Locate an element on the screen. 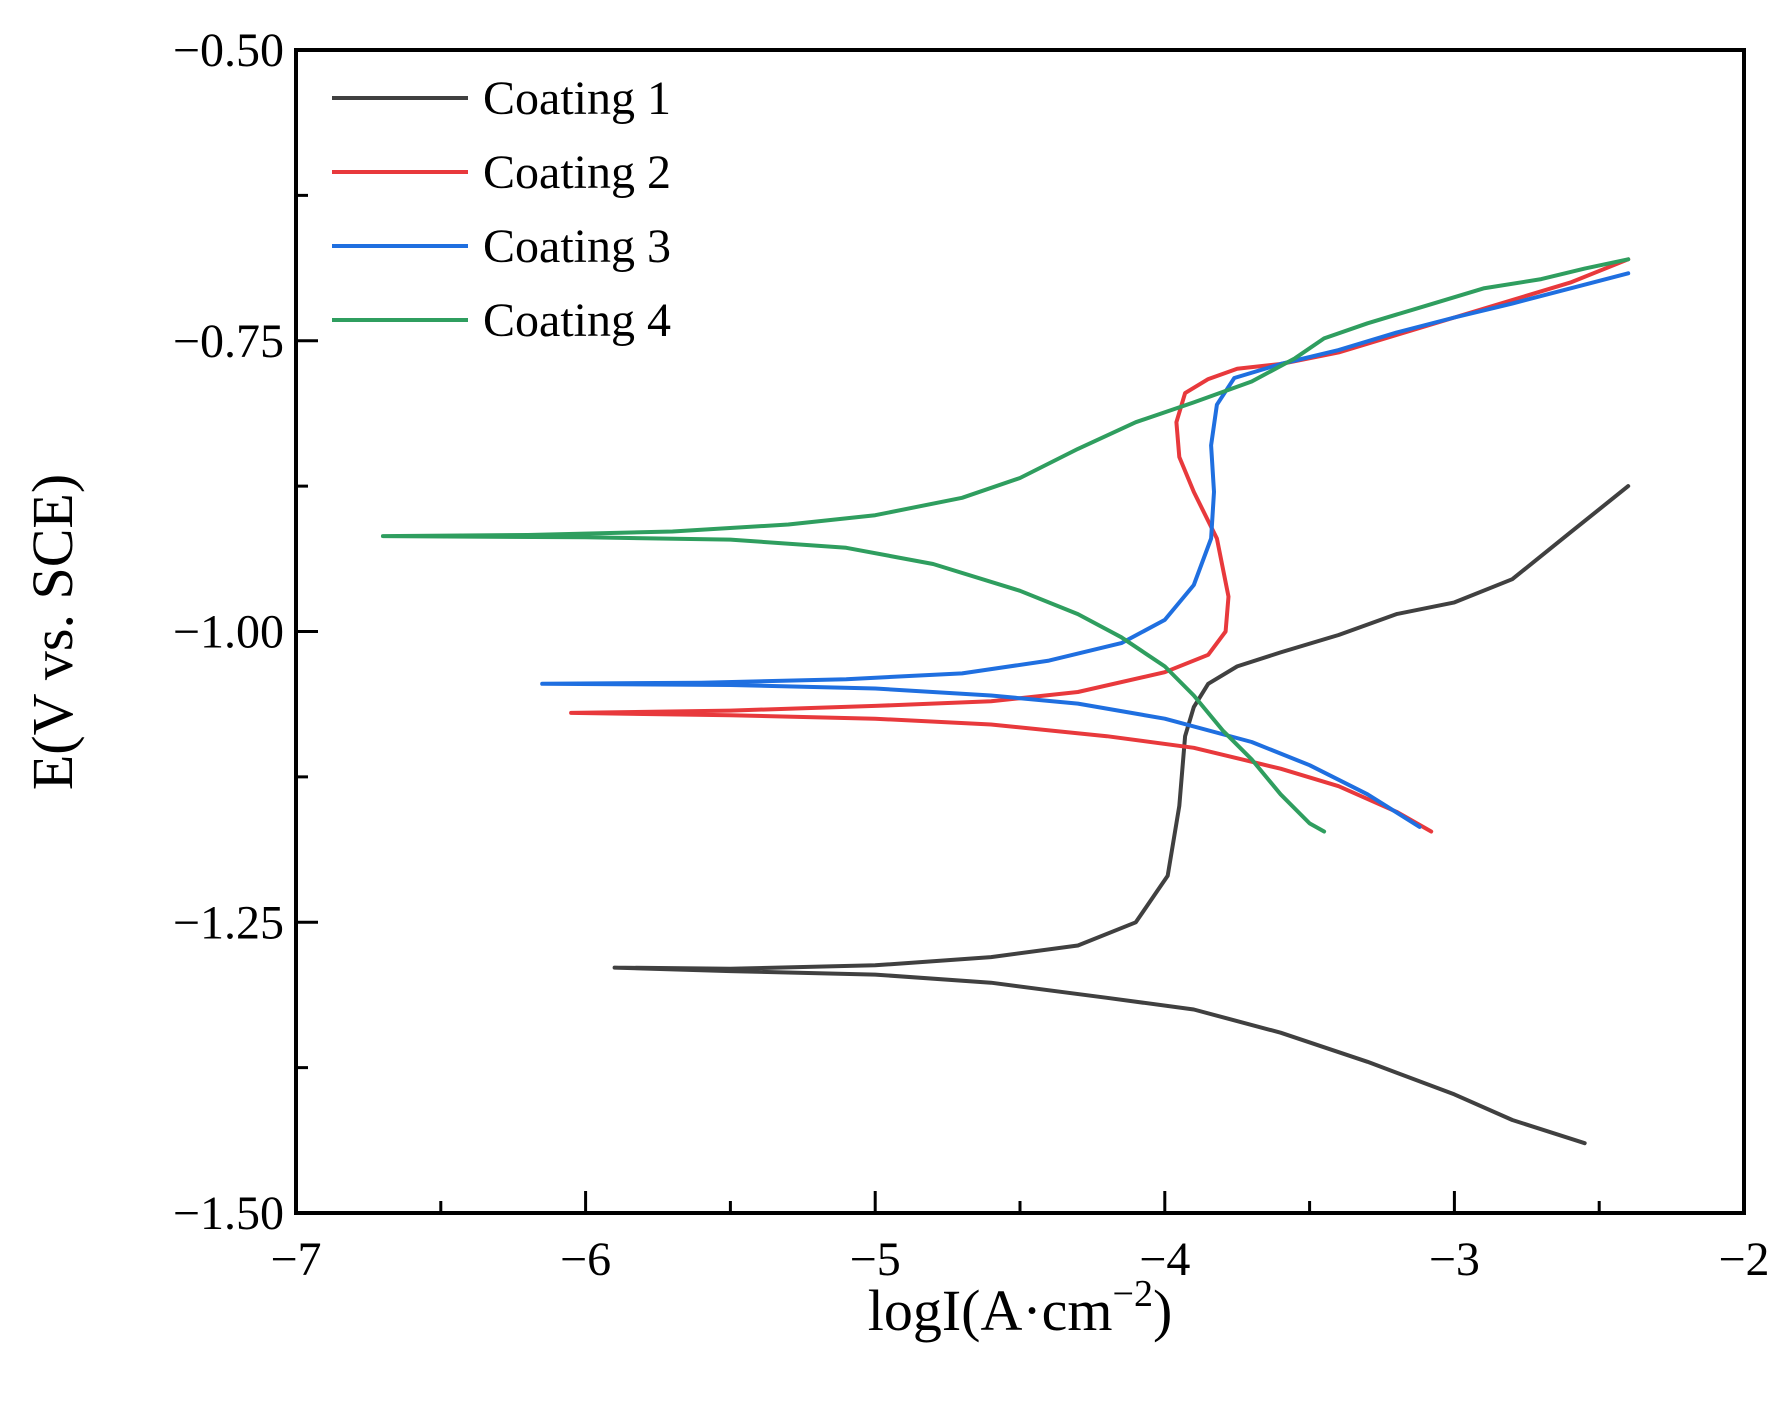  y-tick-label: −1.00 is located at coordinates (228, 632).